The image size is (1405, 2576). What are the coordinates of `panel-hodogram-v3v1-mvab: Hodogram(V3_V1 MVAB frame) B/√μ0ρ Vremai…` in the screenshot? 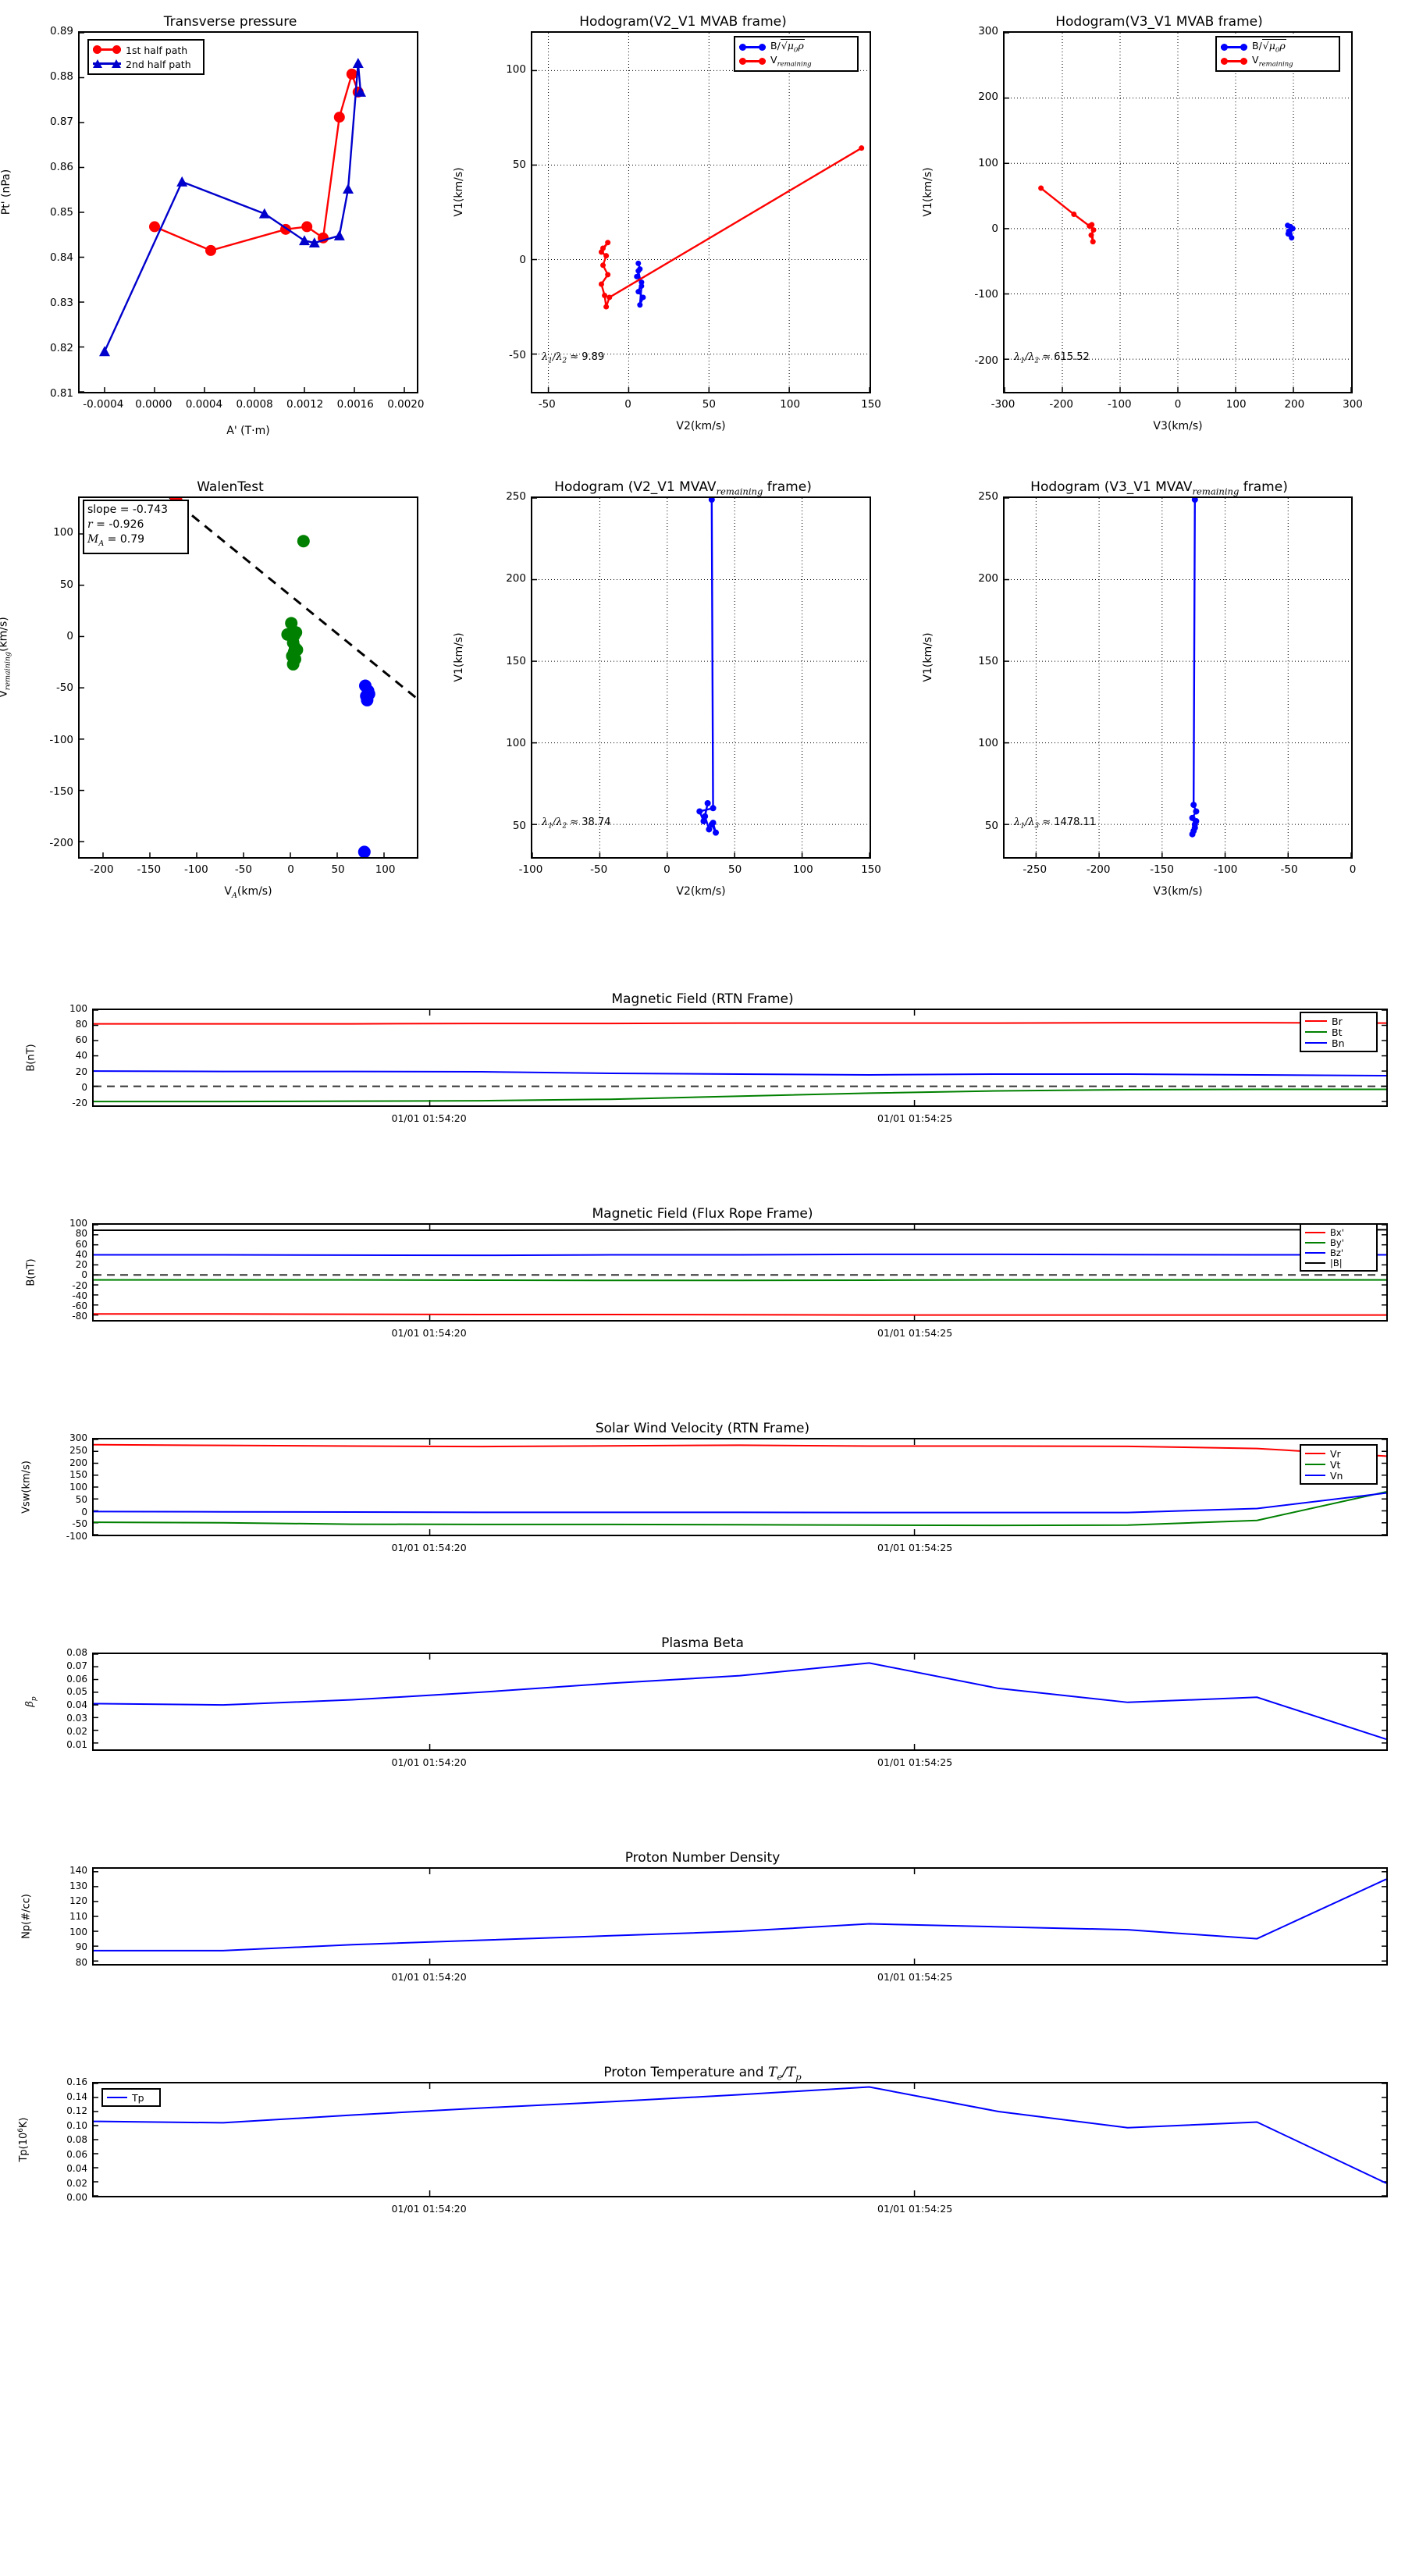 It's located at (1150, 230).